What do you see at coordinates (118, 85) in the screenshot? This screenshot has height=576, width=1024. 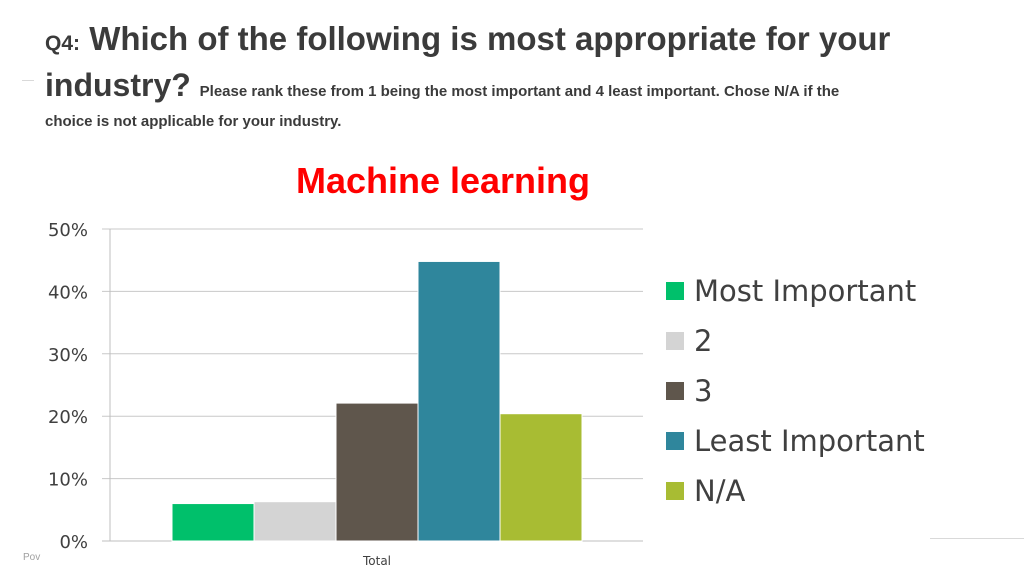 I see `question-text-2: industry?` at bounding box center [118, 85].